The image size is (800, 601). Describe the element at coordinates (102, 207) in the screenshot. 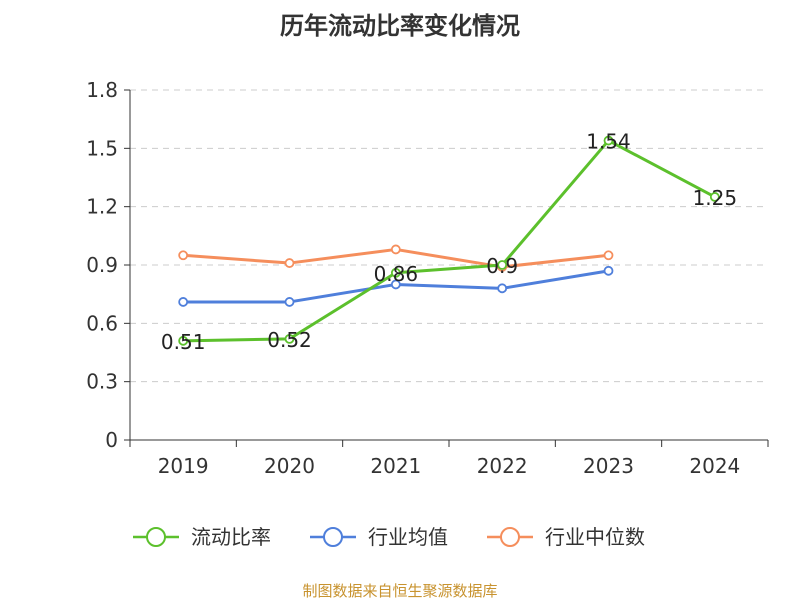

I see `y-tick-label: 1.2` at that location.